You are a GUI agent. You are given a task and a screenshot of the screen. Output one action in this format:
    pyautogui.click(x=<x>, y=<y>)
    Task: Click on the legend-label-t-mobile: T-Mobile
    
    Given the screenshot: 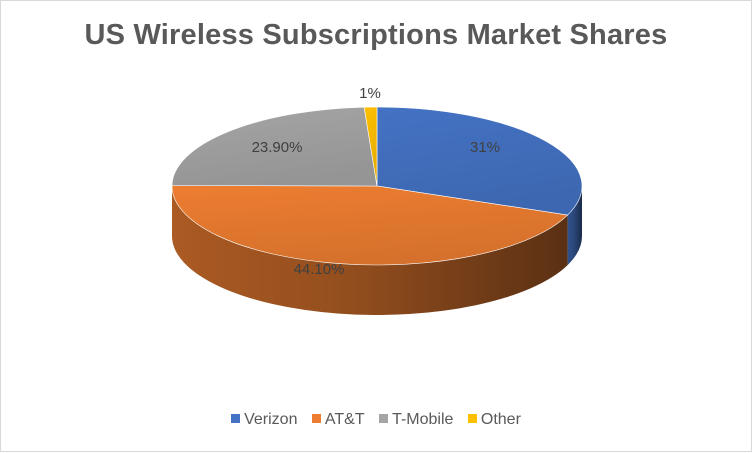 What is the action you would take?
    pyautogui.click(x=423, y=419)
    